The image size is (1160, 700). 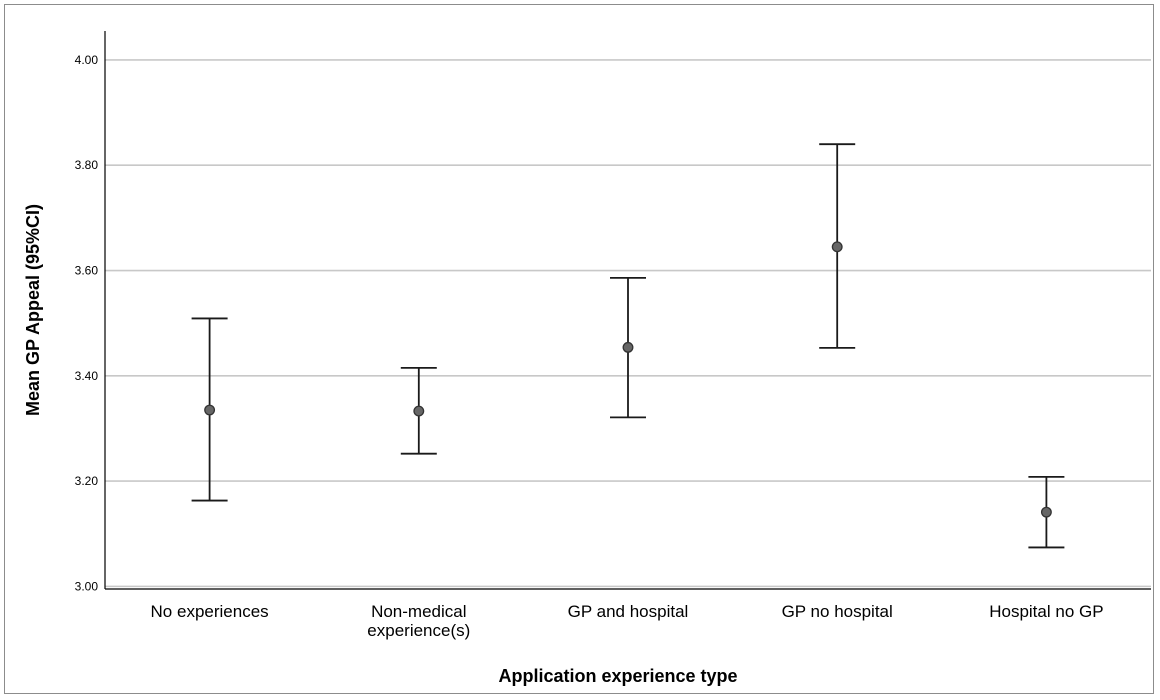 I want to click on x-category-label-line: GP and hospital, so click(x=628, y=611).